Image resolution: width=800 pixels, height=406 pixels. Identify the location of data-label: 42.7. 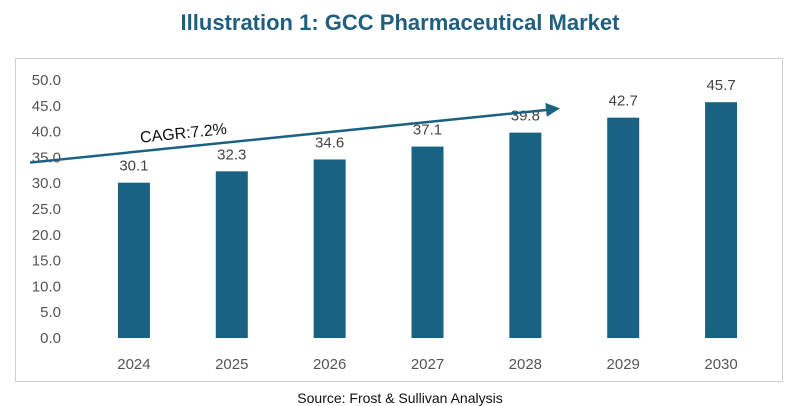
(623, 101).